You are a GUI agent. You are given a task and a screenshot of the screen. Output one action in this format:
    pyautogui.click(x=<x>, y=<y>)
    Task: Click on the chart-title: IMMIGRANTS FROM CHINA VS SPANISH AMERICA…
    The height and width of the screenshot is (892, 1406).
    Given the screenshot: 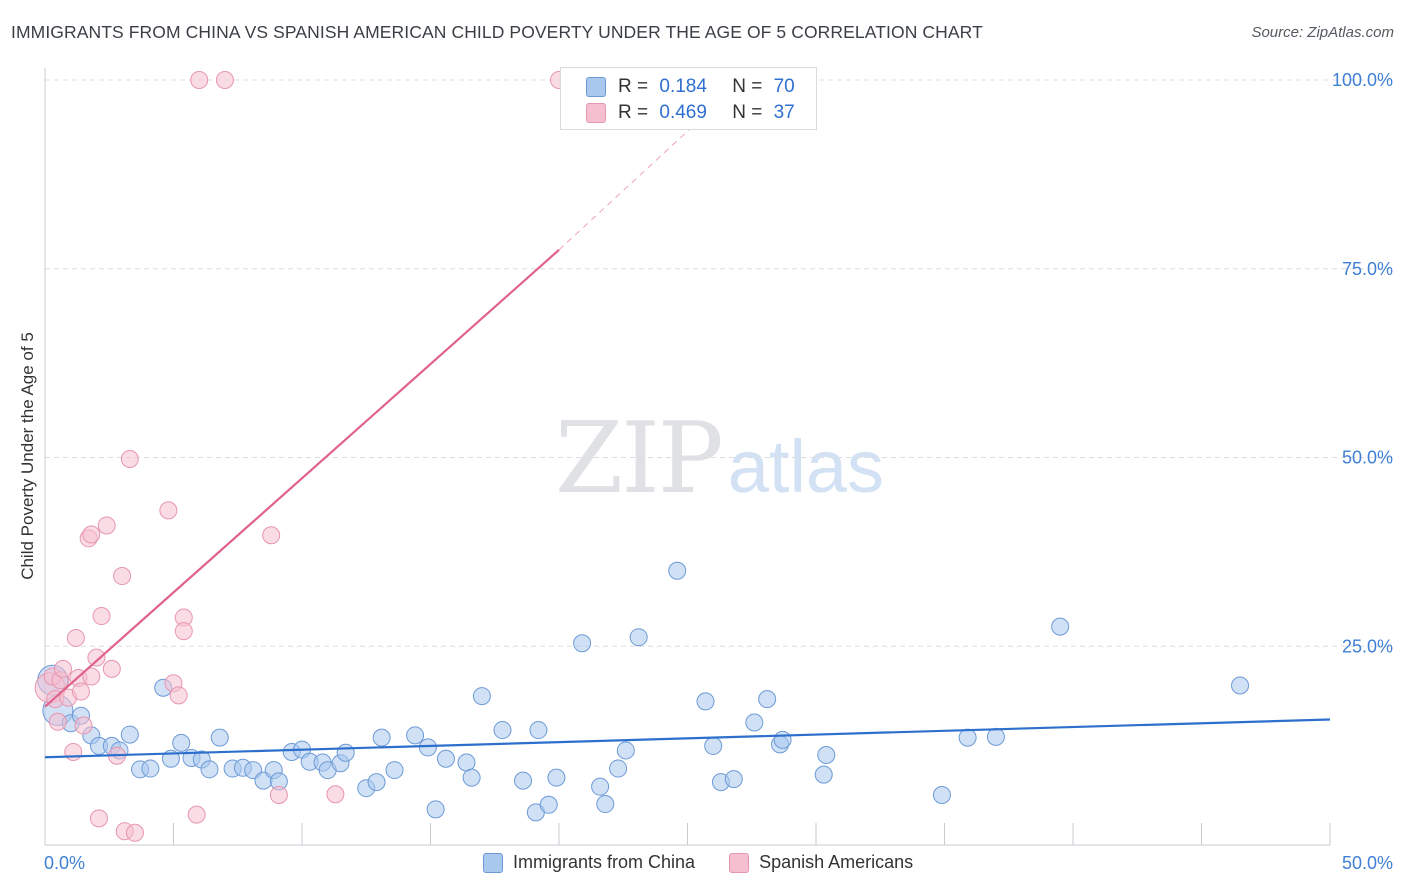 What is the action you would take?
    pyautogui.click(x=497, y=32)
    